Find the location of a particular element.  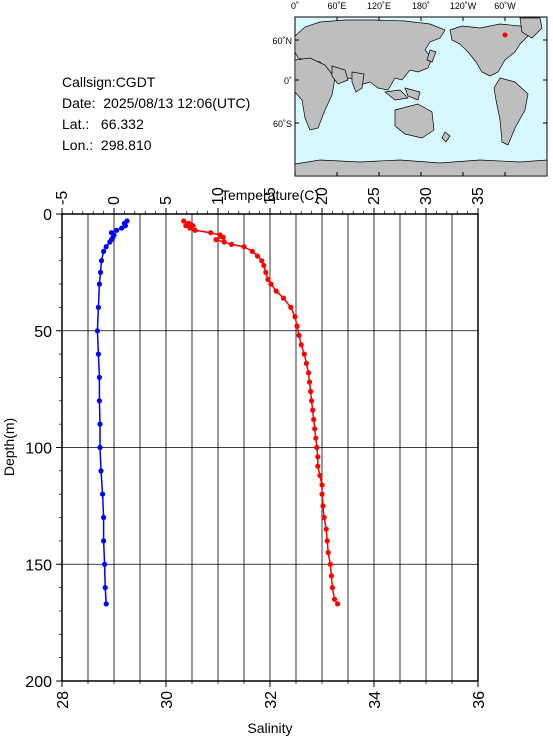

map-ticks is located at coordinates (420, 96).